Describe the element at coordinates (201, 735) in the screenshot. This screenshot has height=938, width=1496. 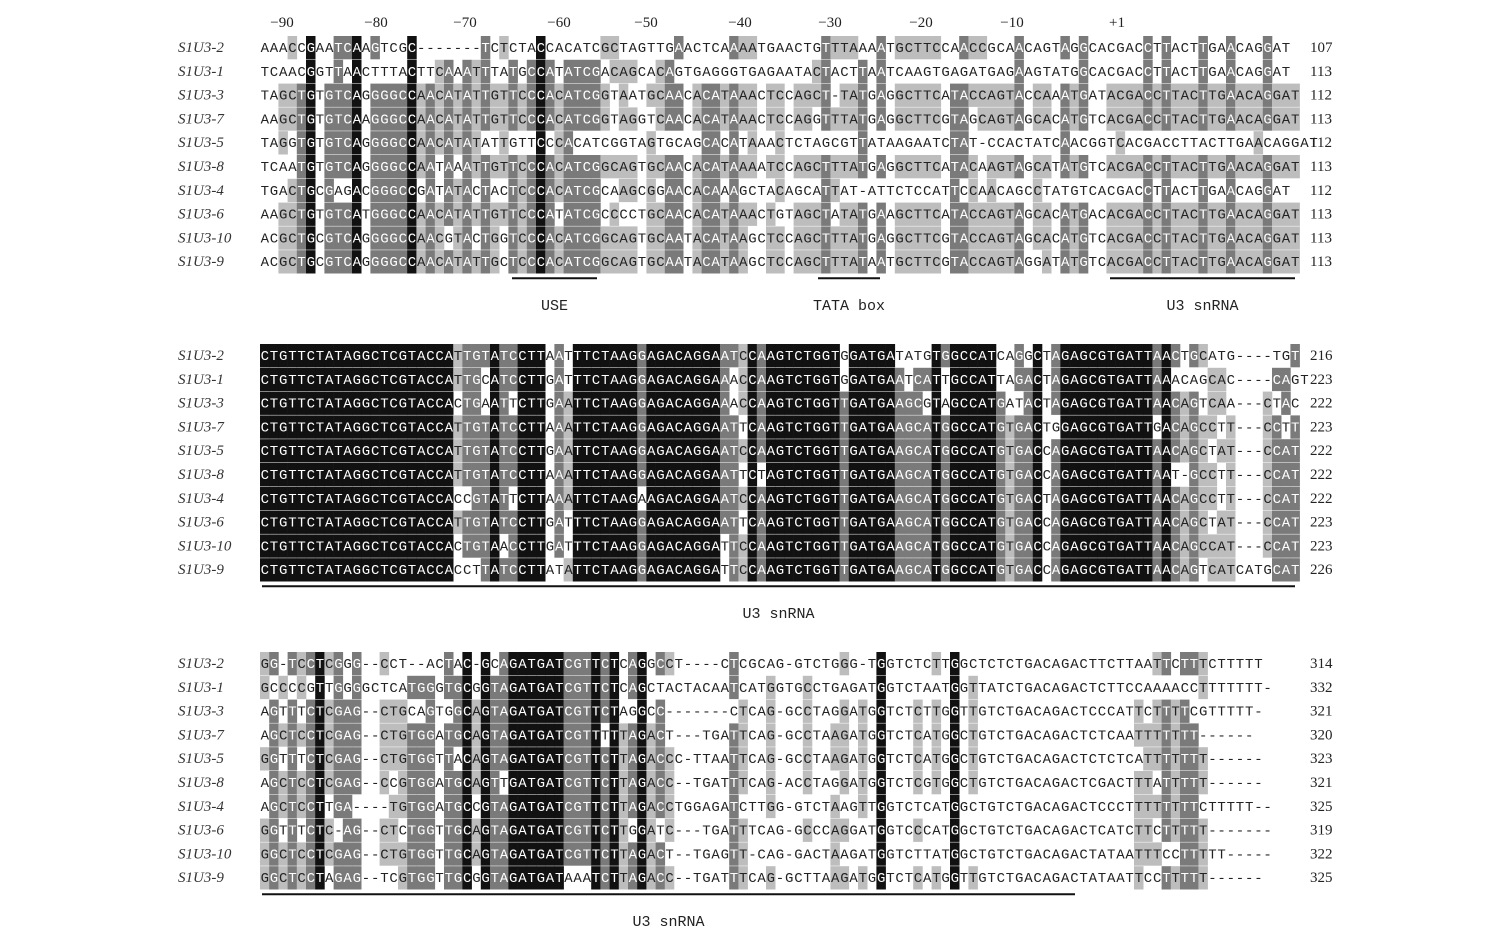
I see `sequence-name: S1U3-7` at that location.